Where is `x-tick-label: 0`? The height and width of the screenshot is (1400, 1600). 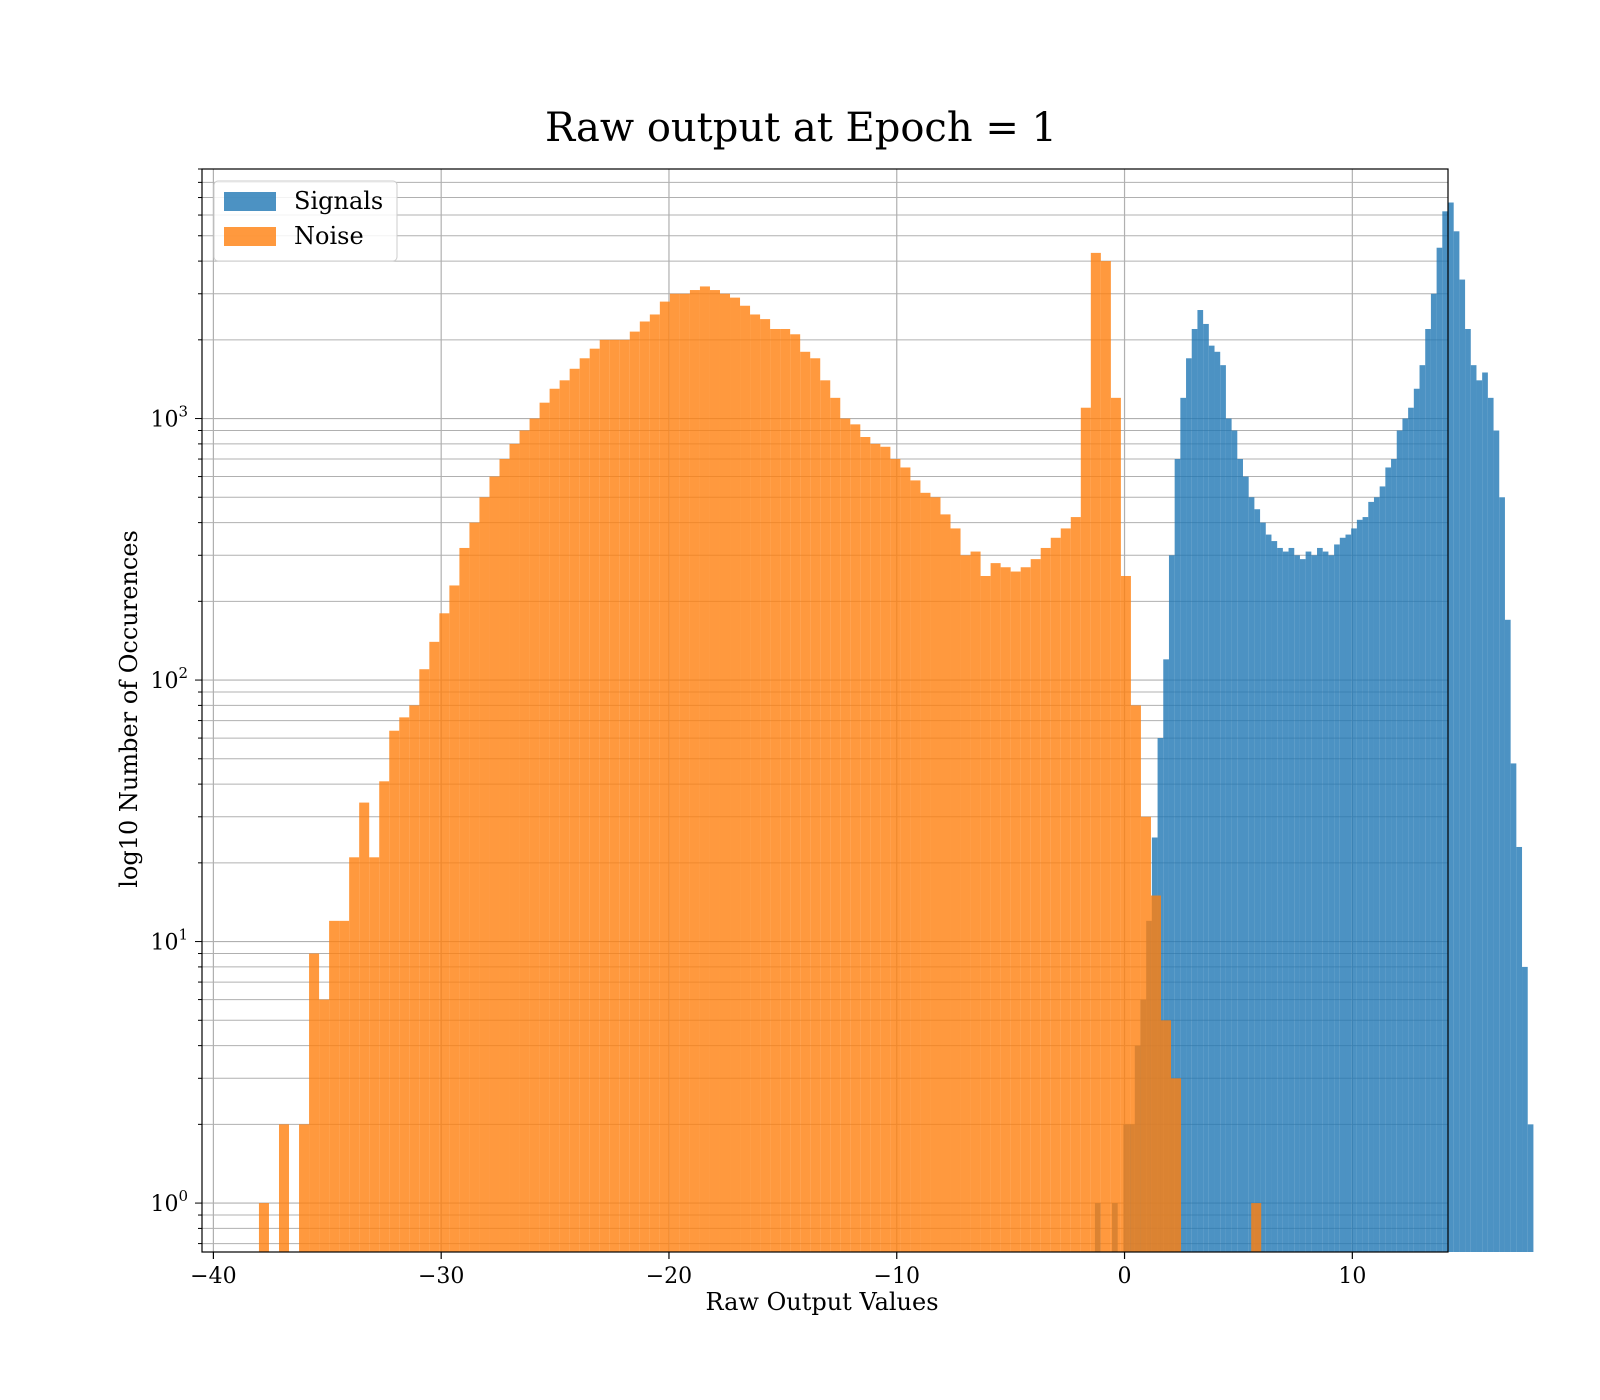
x-tick-label: 0 is located at coordinates (1125, 1276).